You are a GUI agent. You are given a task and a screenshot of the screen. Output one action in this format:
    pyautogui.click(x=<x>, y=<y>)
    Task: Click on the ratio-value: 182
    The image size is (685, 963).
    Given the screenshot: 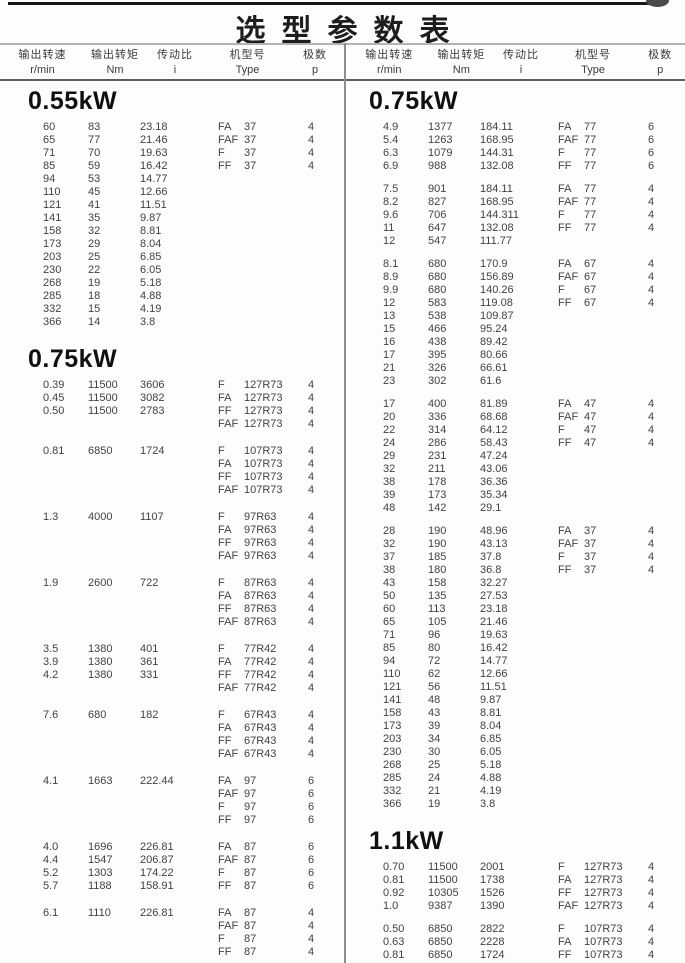 What is the action you would take?
    pyautogui.click(x=149, y=715)
    